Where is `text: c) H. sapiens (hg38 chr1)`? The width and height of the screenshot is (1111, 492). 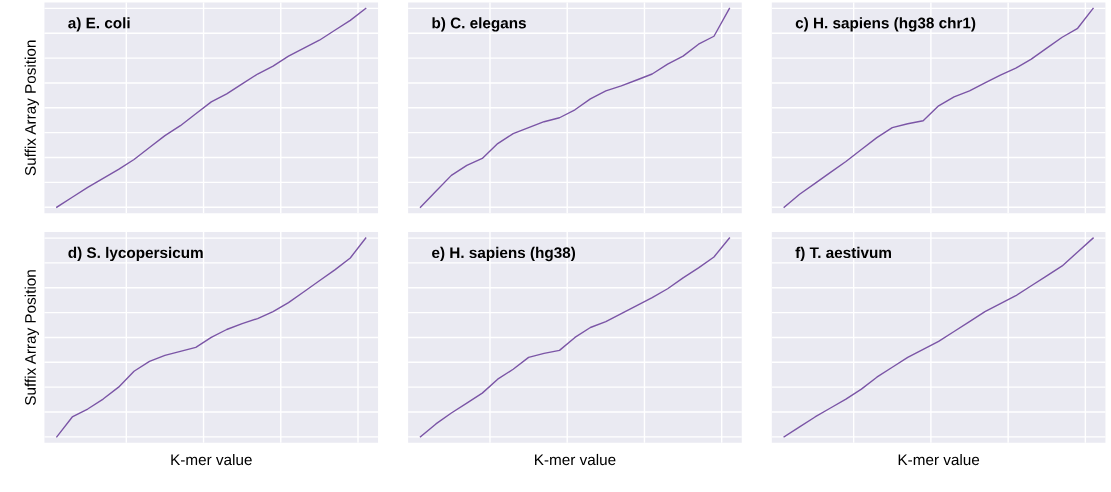 text: c) H. sapiens (hg38 chr1) is located at coordinates (885, 24).